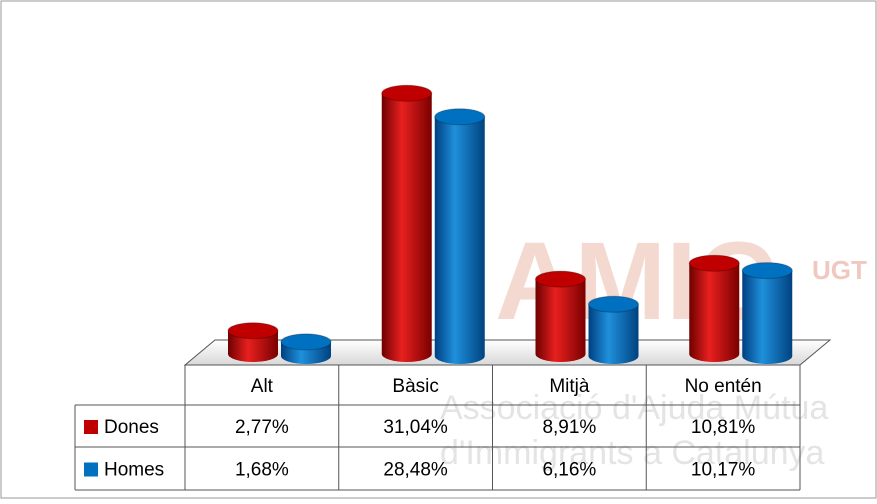 The width and height of the screenshot is (877, 504). Describe the element at coordinates (569, 470) in the screenshot. I see `value-label: 6,16%` at that location.